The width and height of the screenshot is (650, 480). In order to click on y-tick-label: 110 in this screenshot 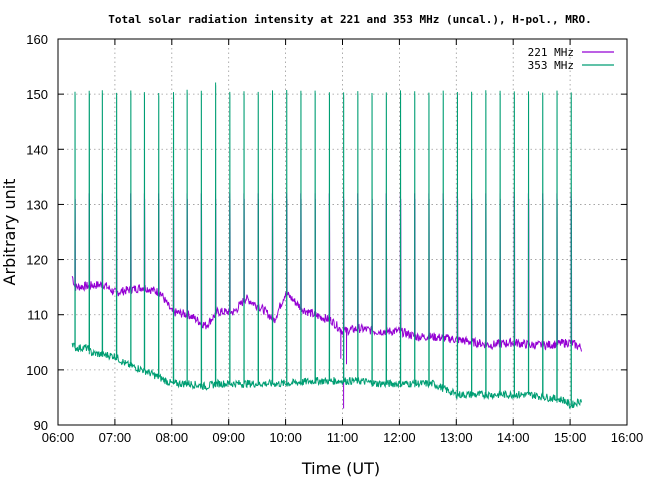, I will do `click(37, 315)`.